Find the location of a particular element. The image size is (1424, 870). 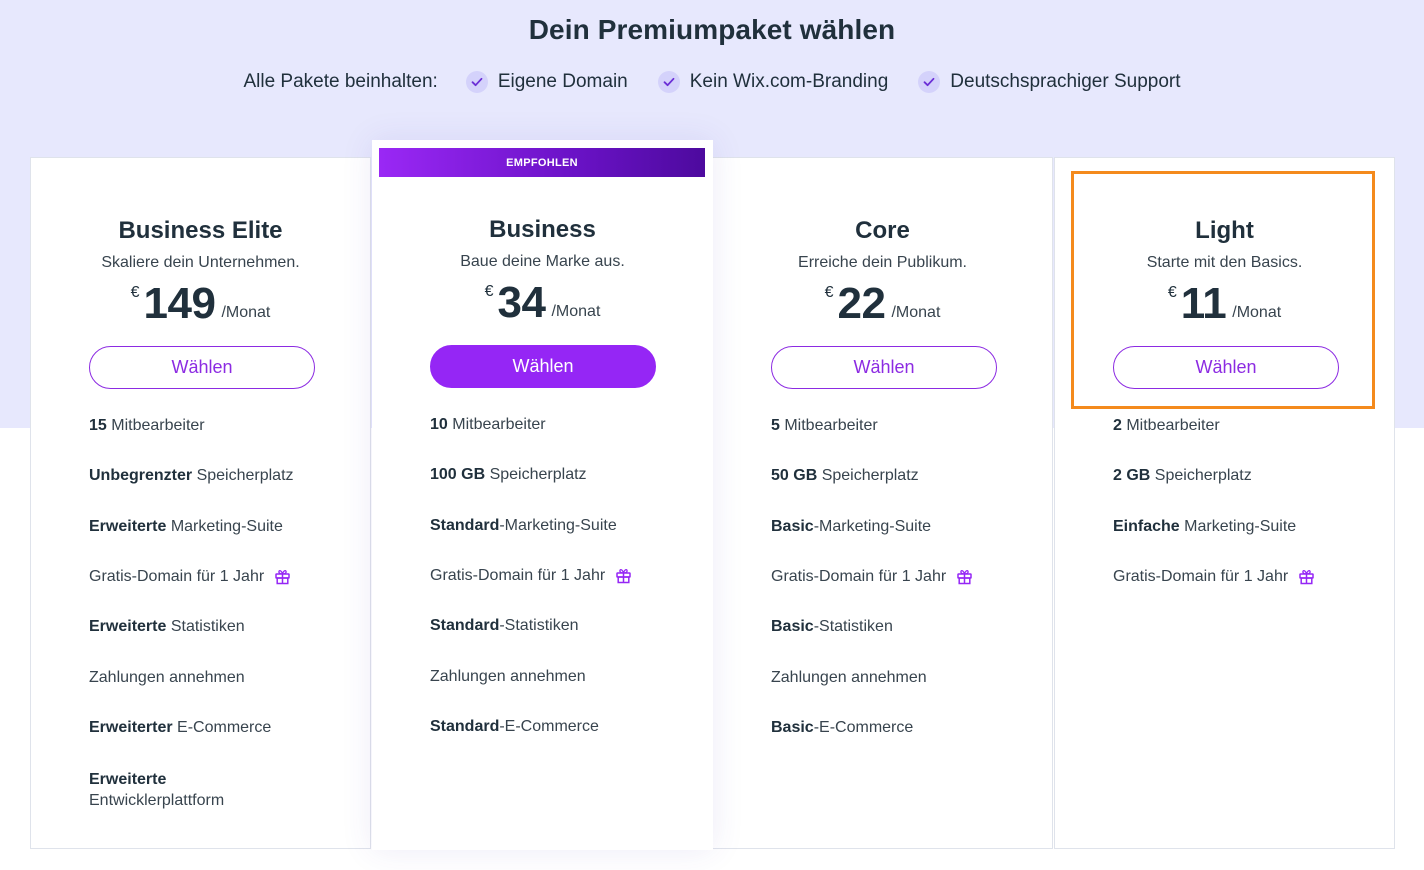

included-feature-label: Deutschsprachiger Support is located at coordinates (1065, 81).